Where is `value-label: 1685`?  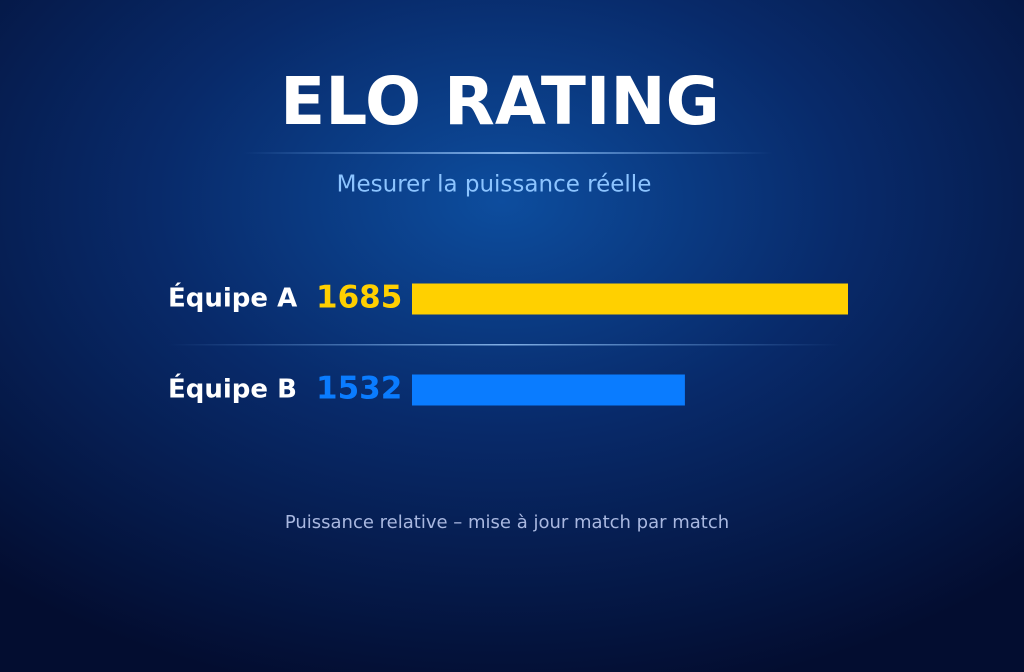
value-label: 1685 is located at coordinates (359, 298).